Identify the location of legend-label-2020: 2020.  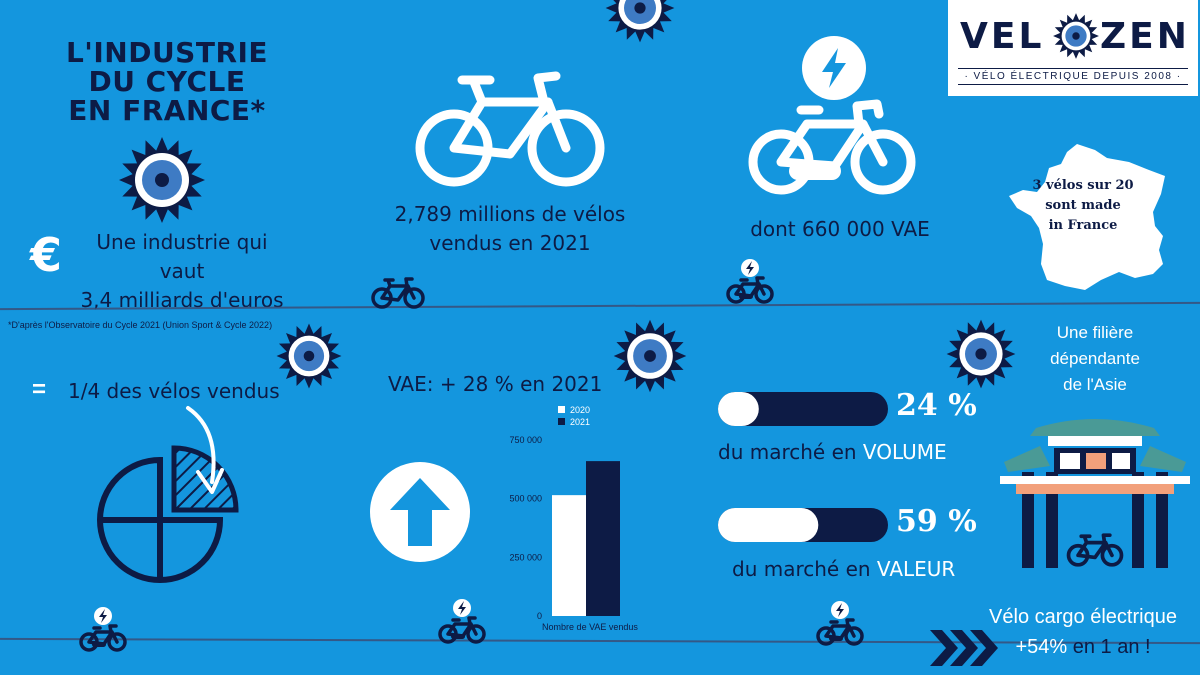
(580, 410).